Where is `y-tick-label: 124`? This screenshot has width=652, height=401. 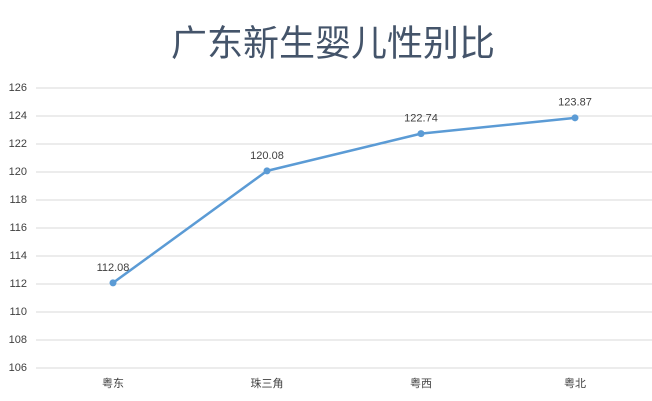 y-tick-label: 124 is located at coordinates (18, 116).